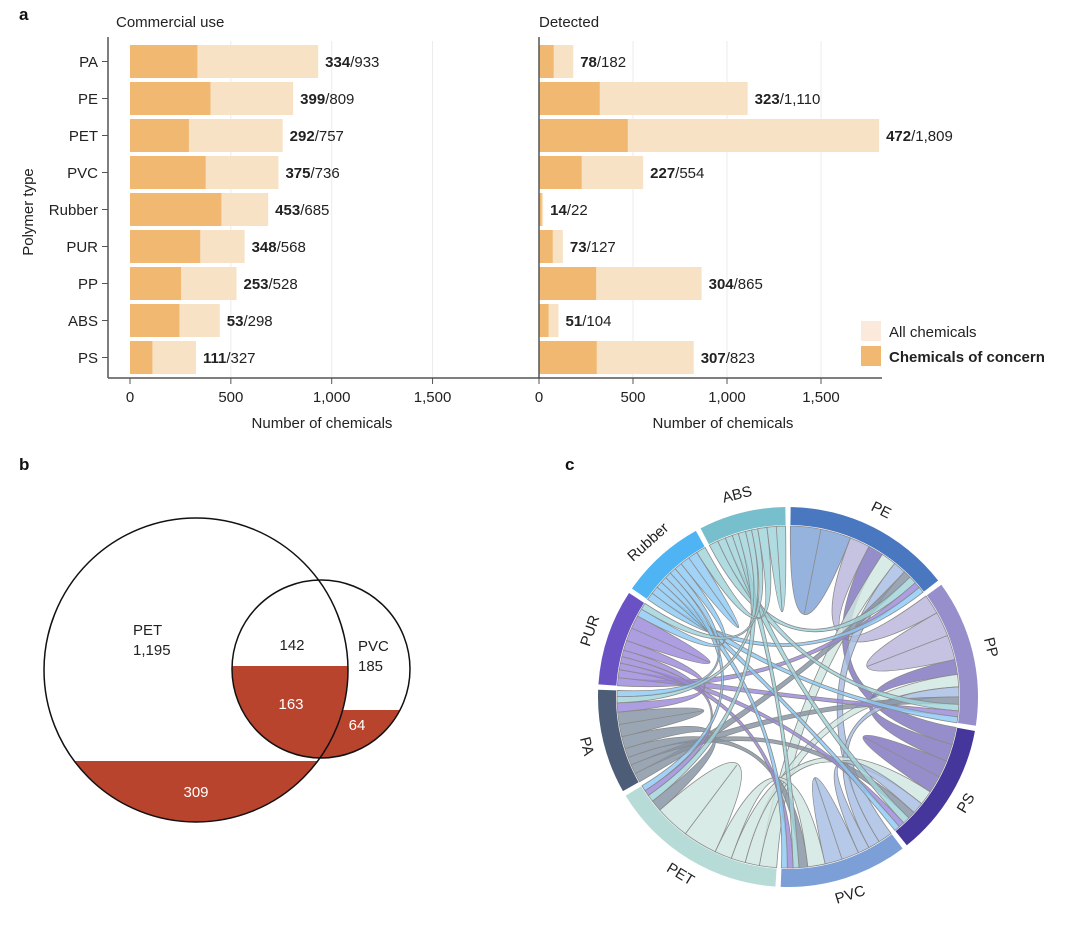 The height and width of the screenshot is (935, 1080). Describe the element at coordinates (574, 321) in the screenshot. I see `bar-label-bold: 51` at that location.